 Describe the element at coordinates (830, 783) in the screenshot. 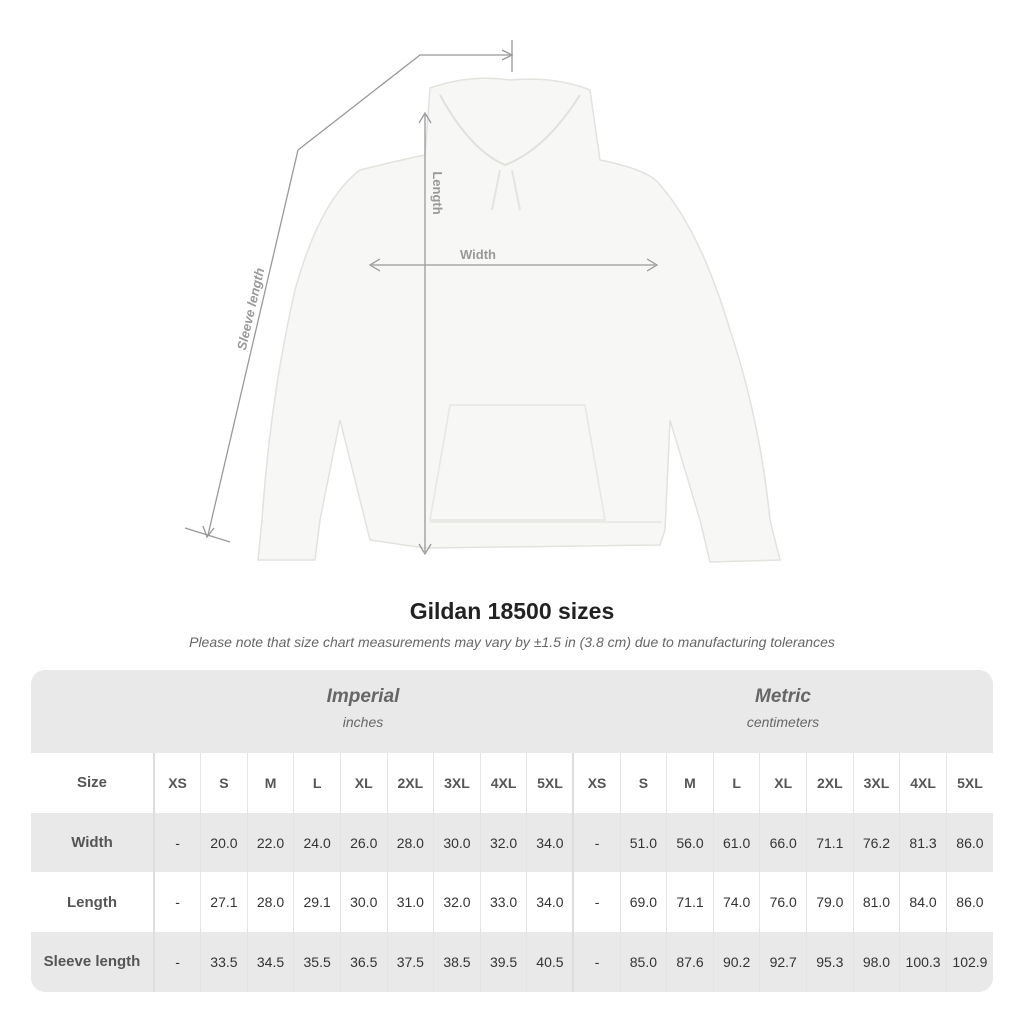

I see `metric-size-2xl: 2XL` at that location.